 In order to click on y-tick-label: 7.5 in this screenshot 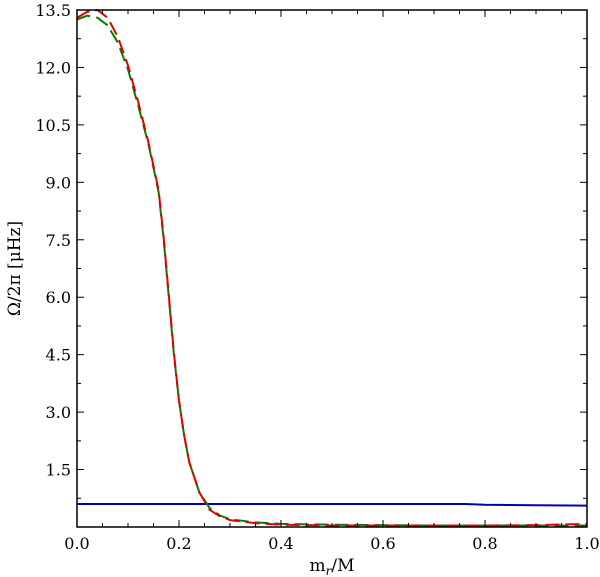, I will do `click(58, 240)`.